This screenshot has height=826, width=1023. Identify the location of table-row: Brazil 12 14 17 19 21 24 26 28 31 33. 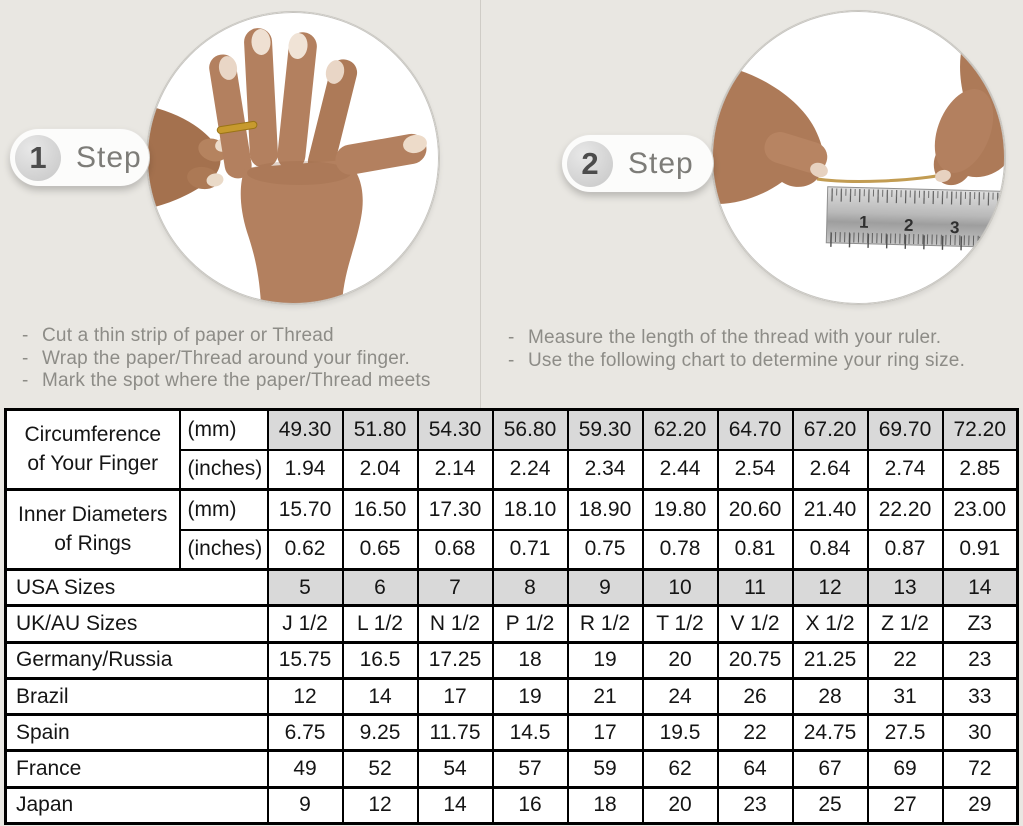
(511, 696).